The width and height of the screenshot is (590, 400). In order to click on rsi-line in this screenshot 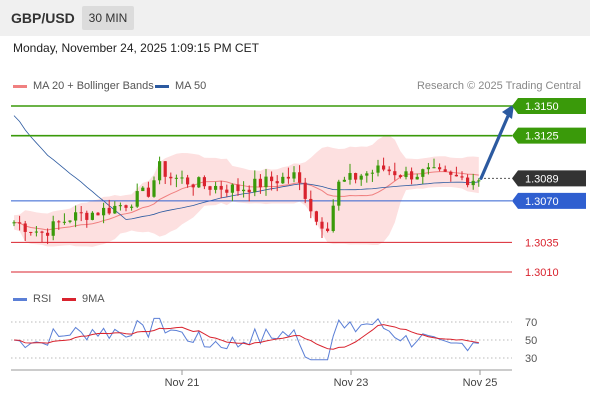, I will do `click(246, 339)`.